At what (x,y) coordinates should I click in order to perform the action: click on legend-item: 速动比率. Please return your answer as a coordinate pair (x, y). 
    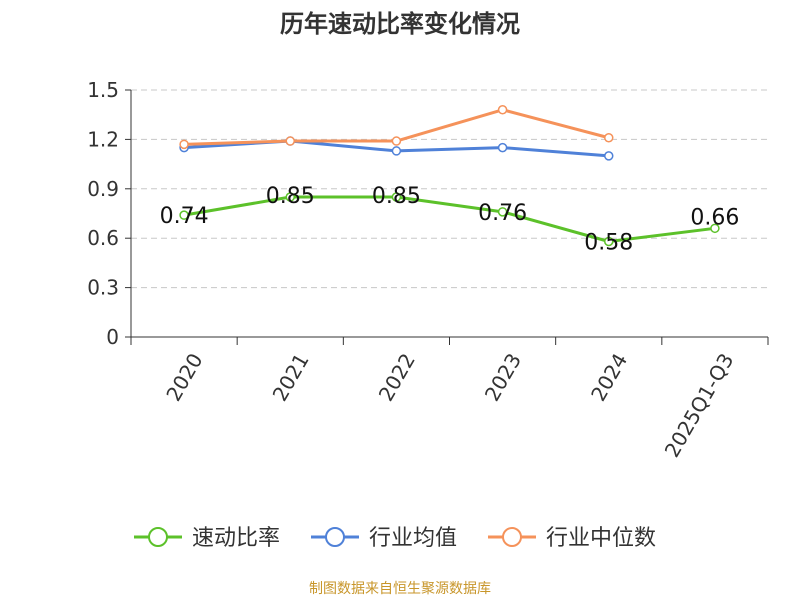
    Looking at the image, I should click on (207, 538).